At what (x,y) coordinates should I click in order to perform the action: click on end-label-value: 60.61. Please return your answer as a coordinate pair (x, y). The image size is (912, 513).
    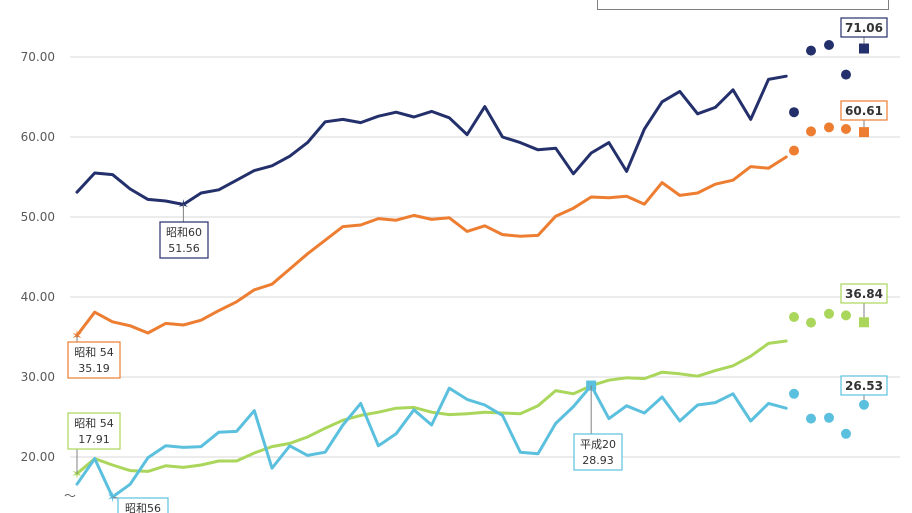
    Looking at the image, I should click on (864, 111).